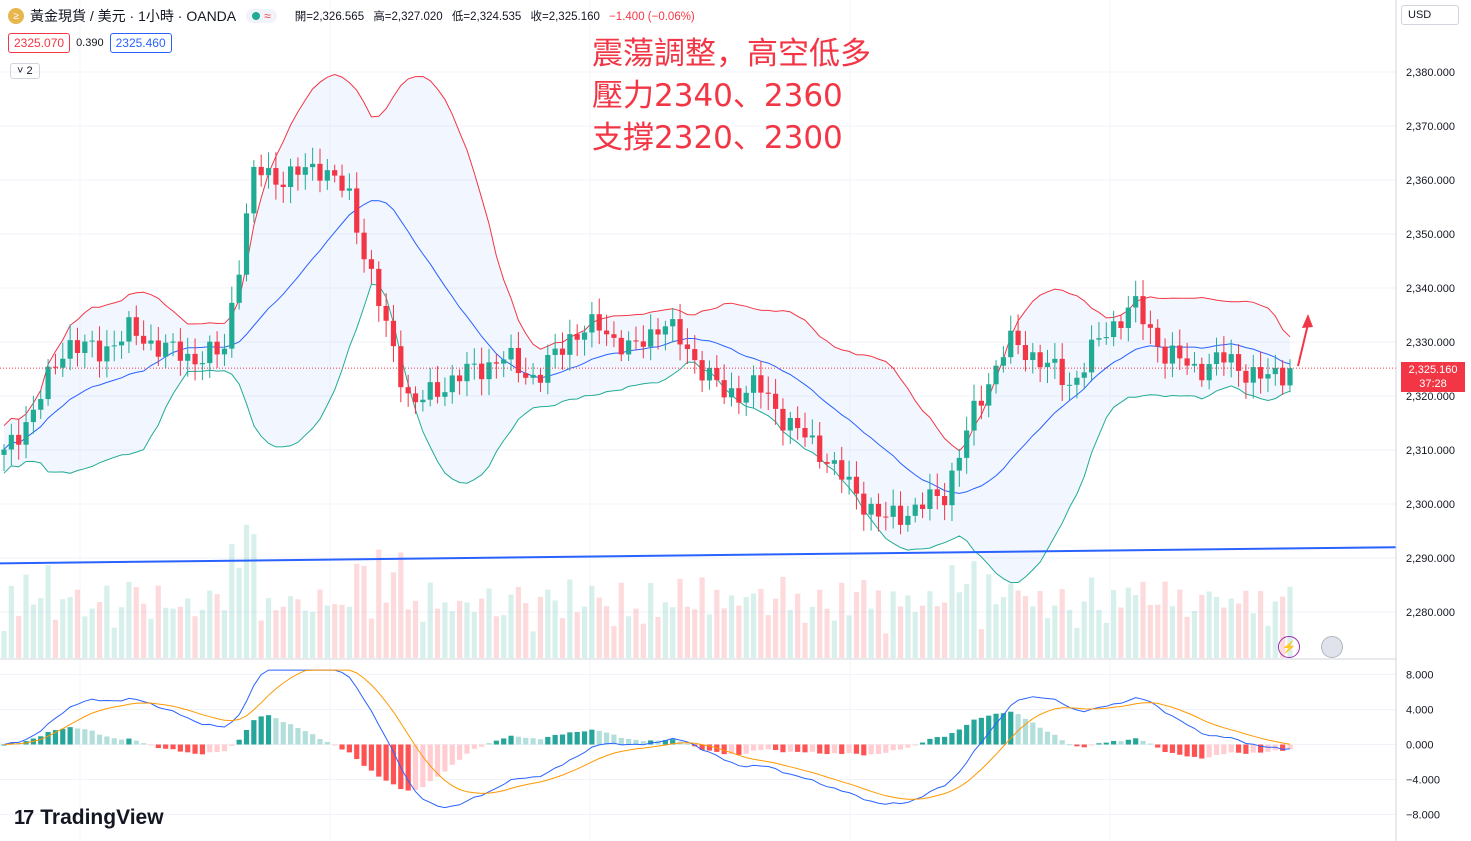  I want to click on indicator-toggle-button: ˅ 2, so click(25, 71).